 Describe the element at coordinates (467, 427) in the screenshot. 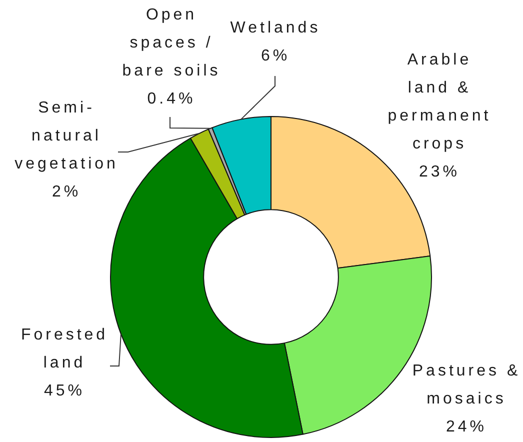

I see `data-label: 24%` at that location.